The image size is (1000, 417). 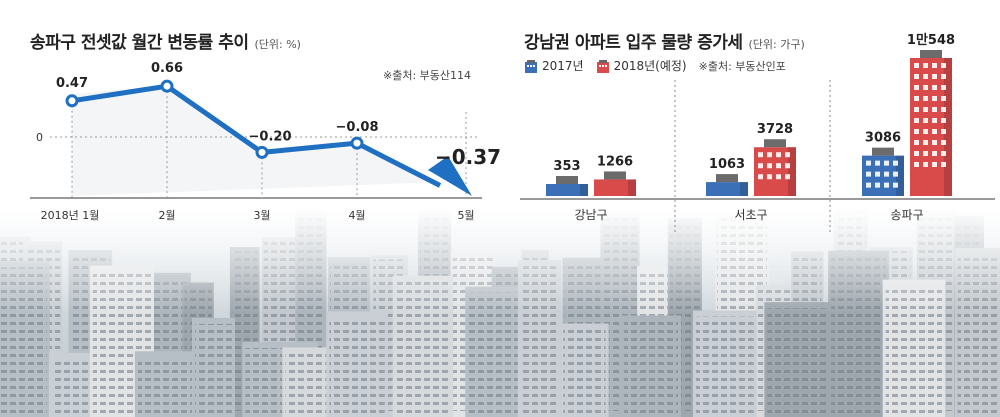 What do you see at coordinates (742, 66) in the screenshot?
I see `right-chart-source: ※출처: 부동산인포` at bounding box center [742, 66].